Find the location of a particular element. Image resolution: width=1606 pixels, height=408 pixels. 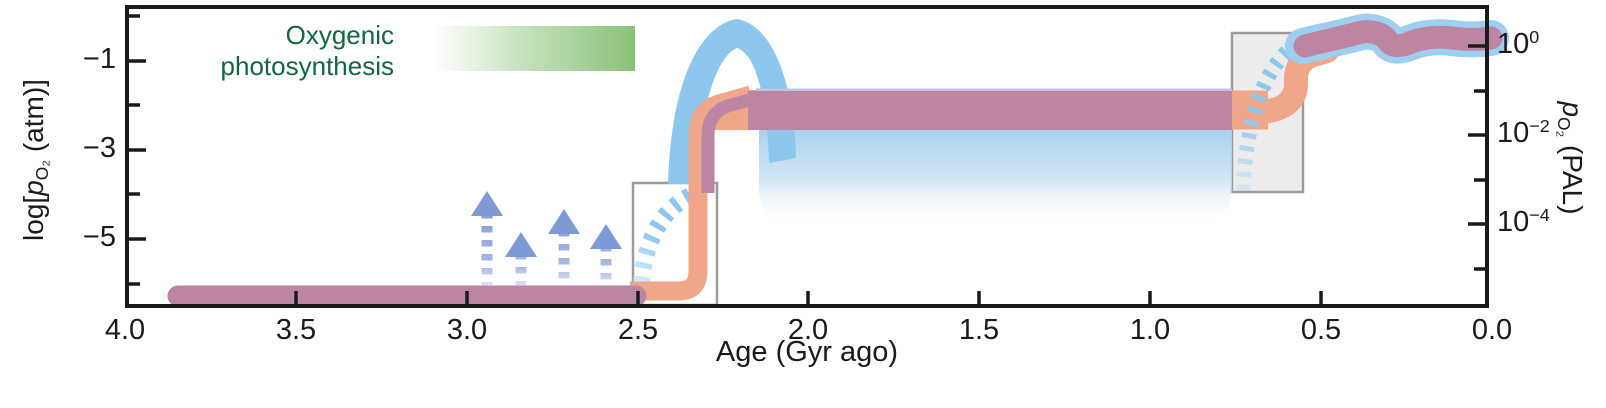

tick-exponent: −2 is located at coordinates (1539, 126).